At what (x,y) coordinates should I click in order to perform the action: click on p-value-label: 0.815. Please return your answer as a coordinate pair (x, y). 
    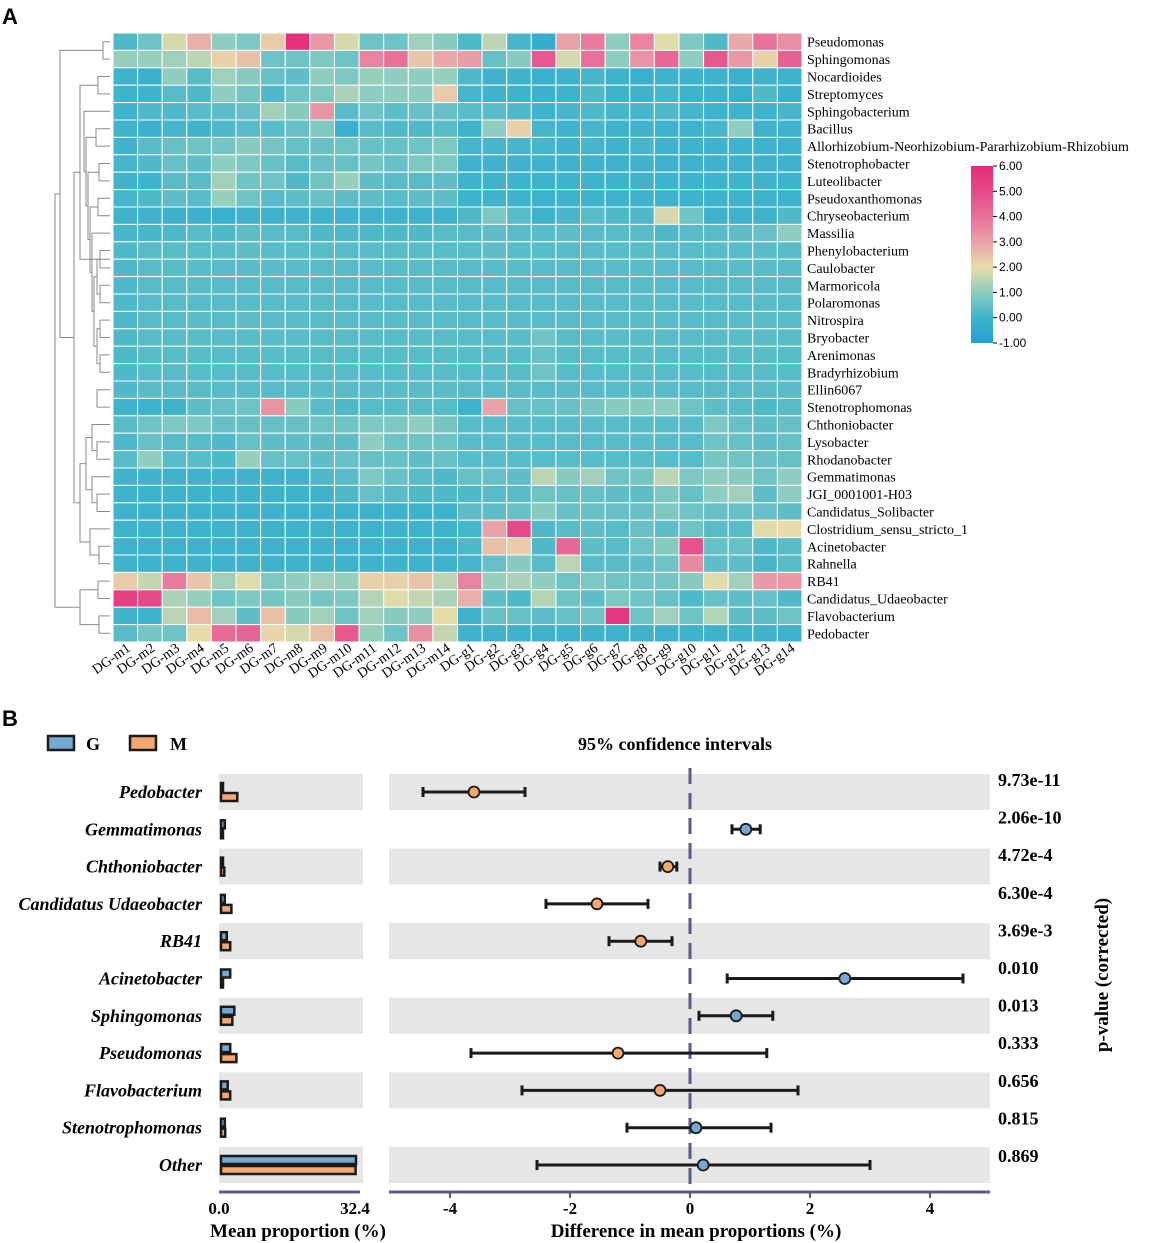
    Looking at the image, I should click on (1018, 1118).